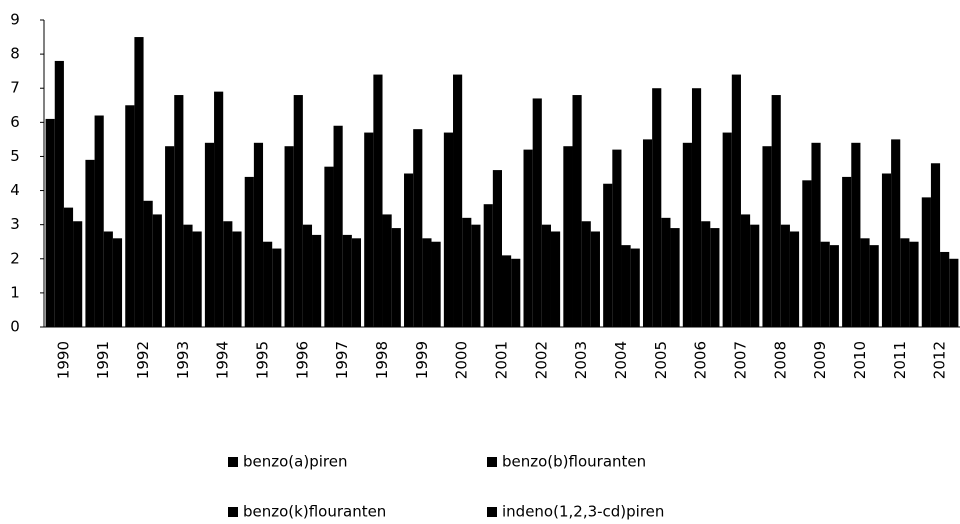  Describe the element at coordinates (143, 360) in the screenshot. I see `x-tick-label: 1992` at that location.